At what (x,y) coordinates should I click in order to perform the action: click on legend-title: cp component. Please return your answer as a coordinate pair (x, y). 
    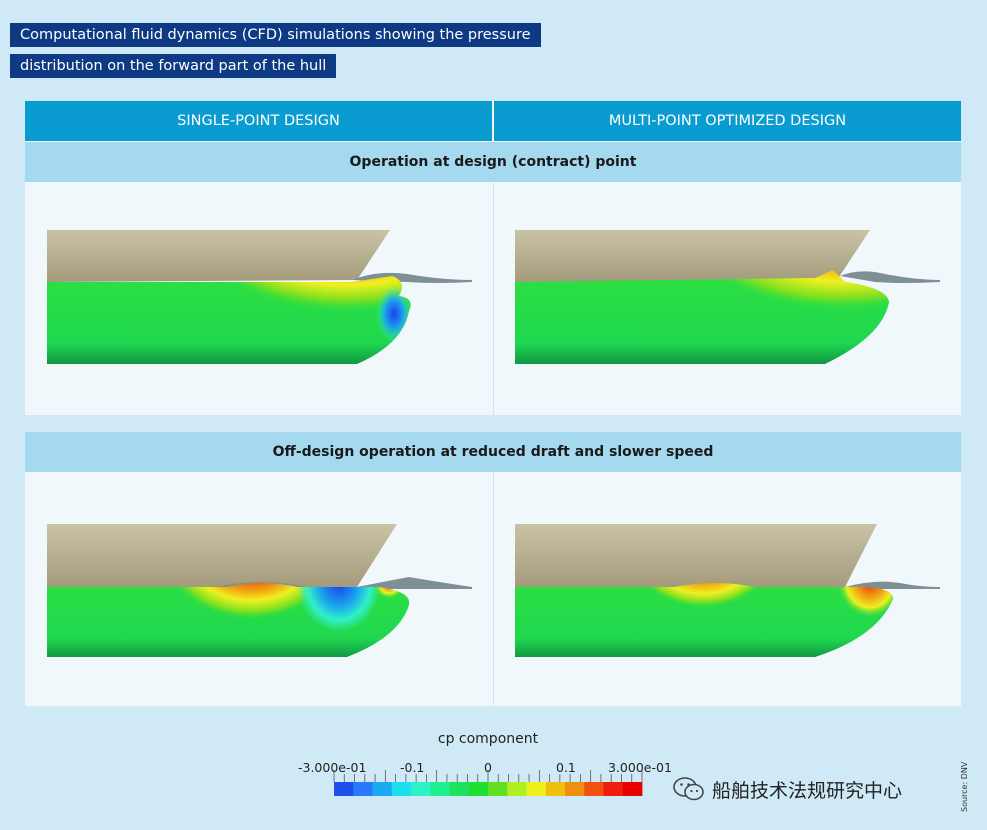
    Looking at the image, I should click on (488, 739).